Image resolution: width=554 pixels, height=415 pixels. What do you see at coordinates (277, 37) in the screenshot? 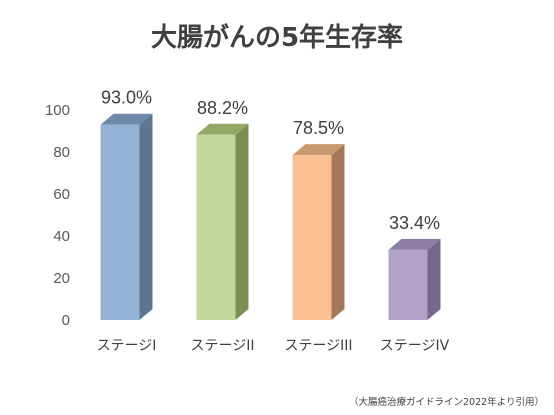
I see `chart-title: 大腸がんの5年生存率` at bounding box center [277, 37].